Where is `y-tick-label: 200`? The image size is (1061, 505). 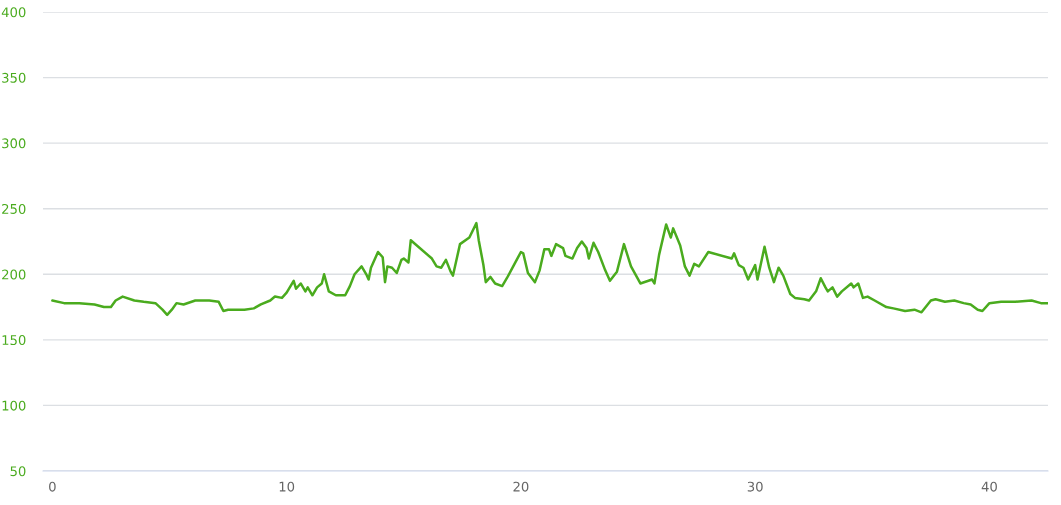
y-tick-label: 200 is located at coordinates (14, 274).